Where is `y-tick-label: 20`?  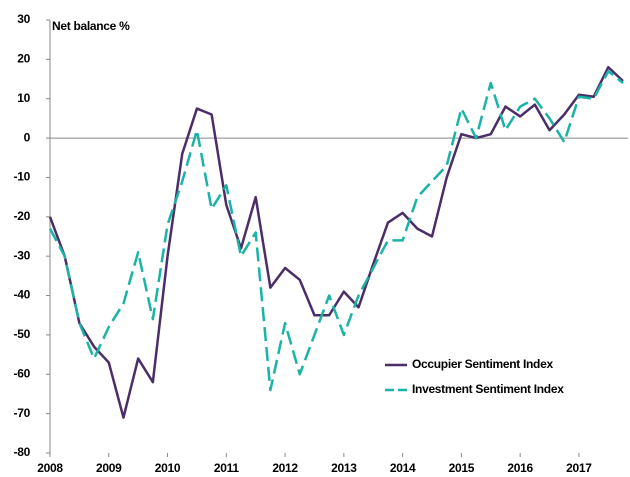 y-tick-label: 20 is located at coordinates (23, 59).